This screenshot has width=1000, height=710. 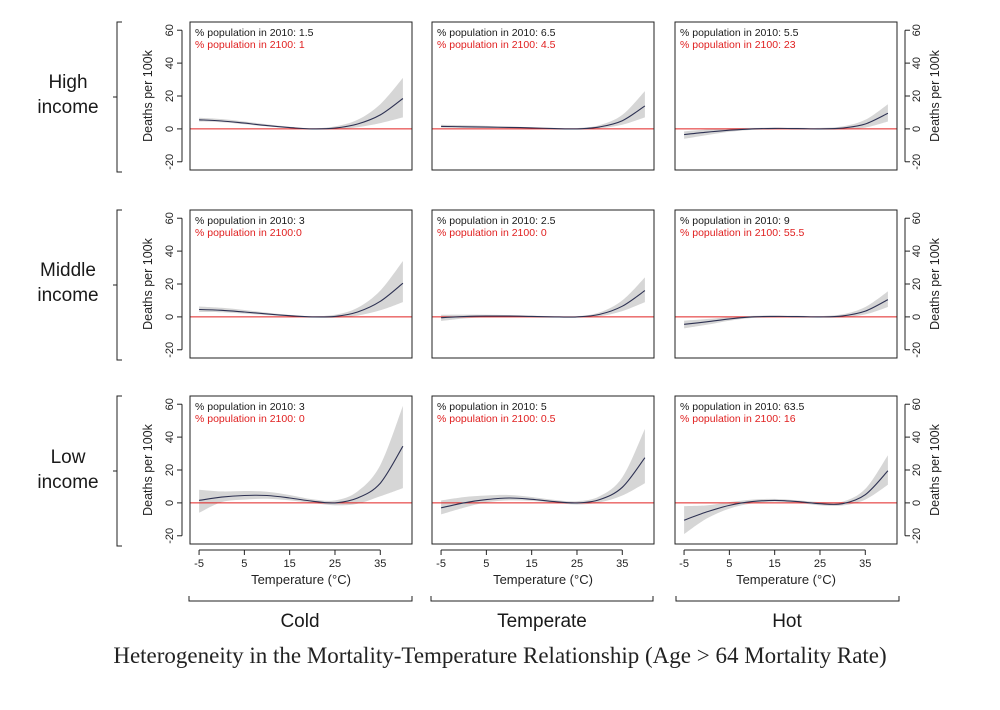 I want to click on row-label-high-income: High income, so click(x=68, y=95).